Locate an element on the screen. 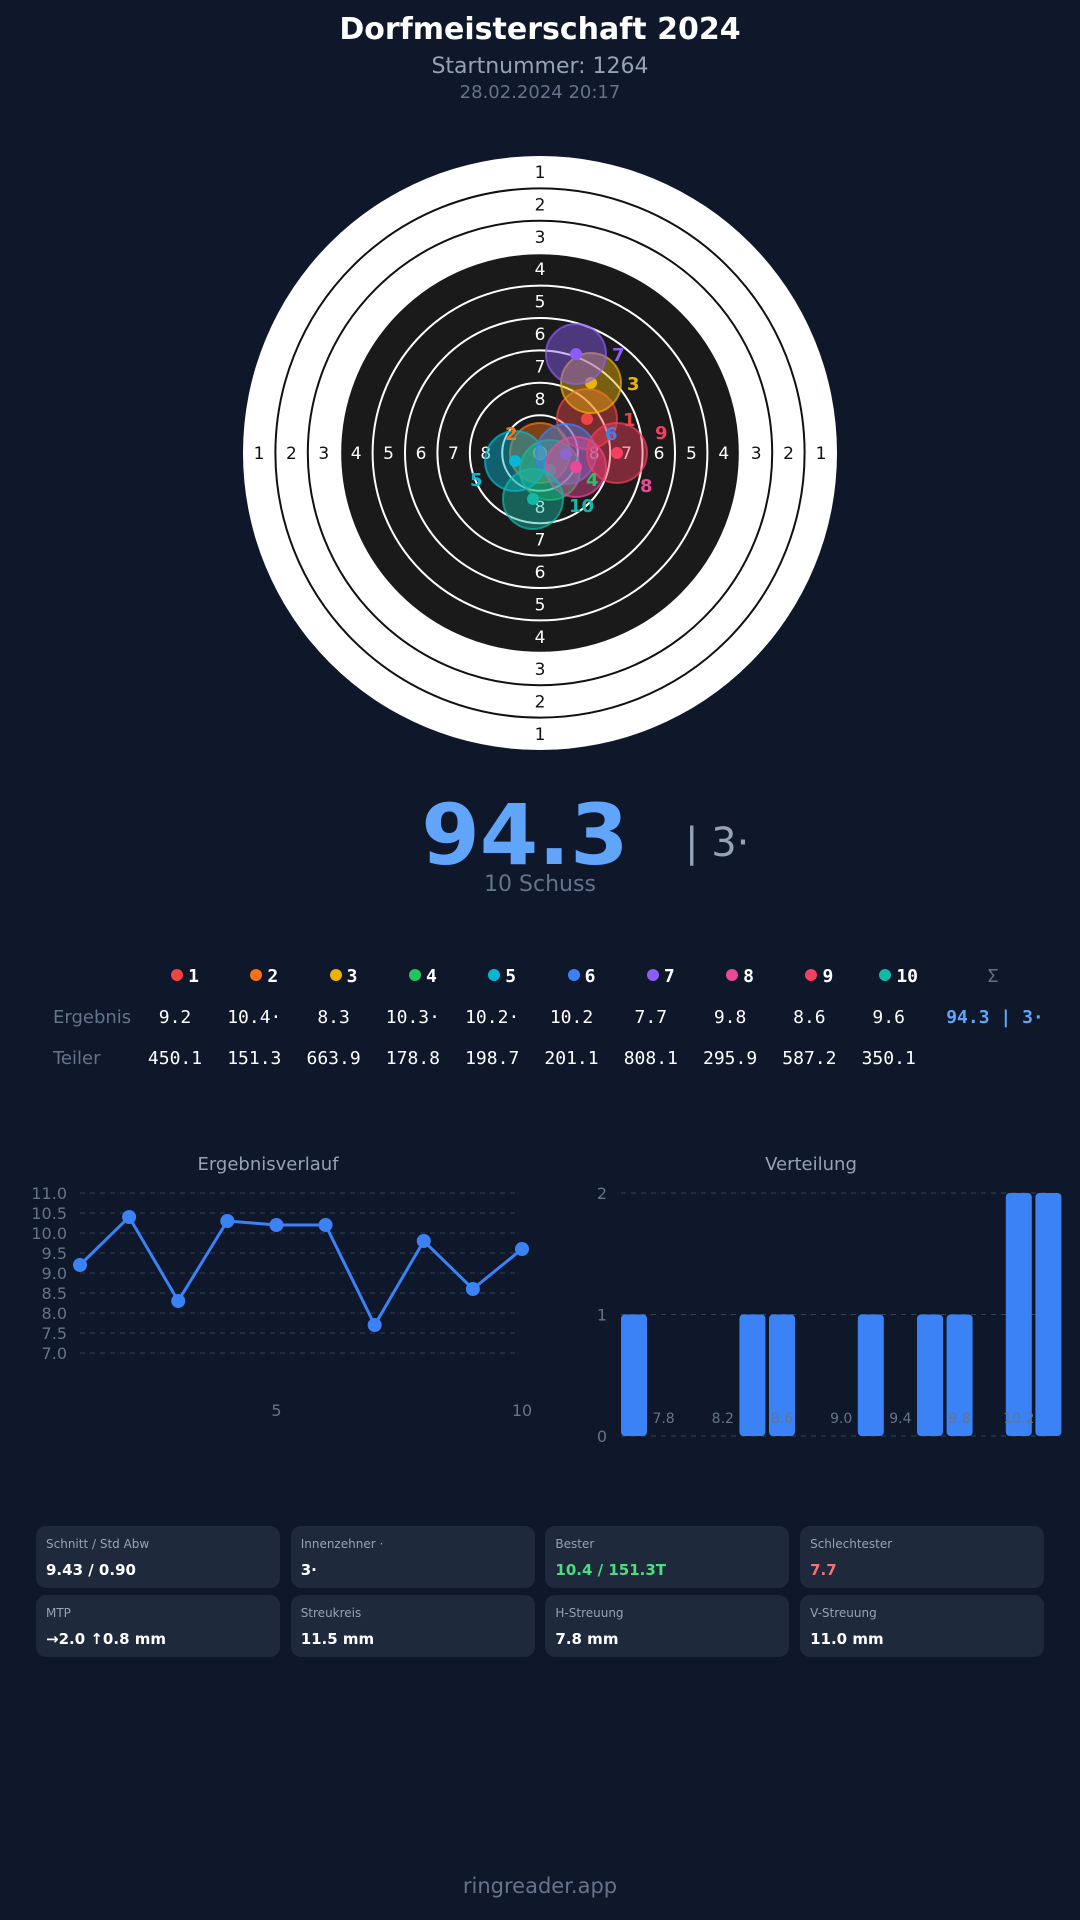 The image size is (1080, 1920). shot-header: 2 is located at coordinates (264, 976).